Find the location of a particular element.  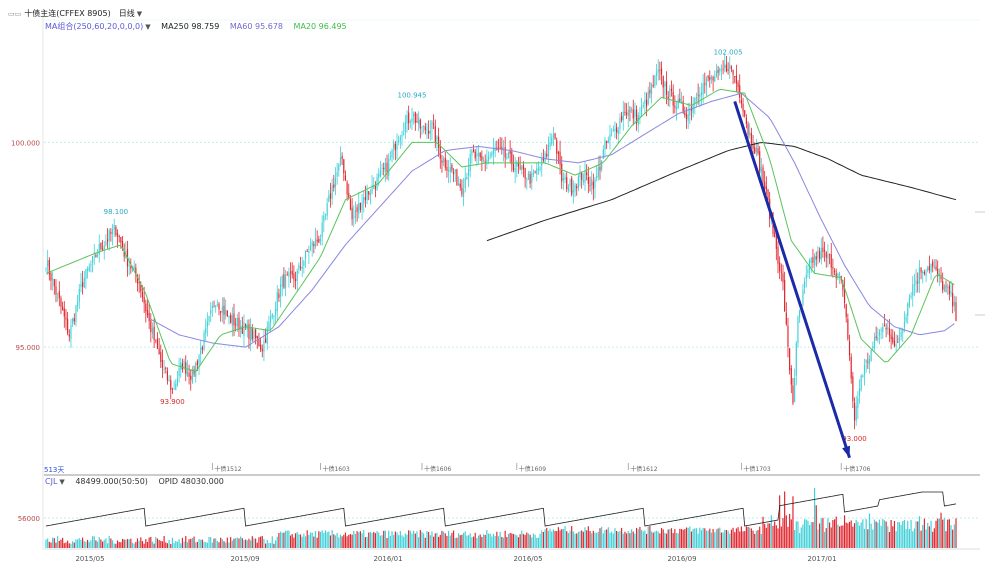

window-menu-icon: ▭▭ is located at coordinates (15, 14).